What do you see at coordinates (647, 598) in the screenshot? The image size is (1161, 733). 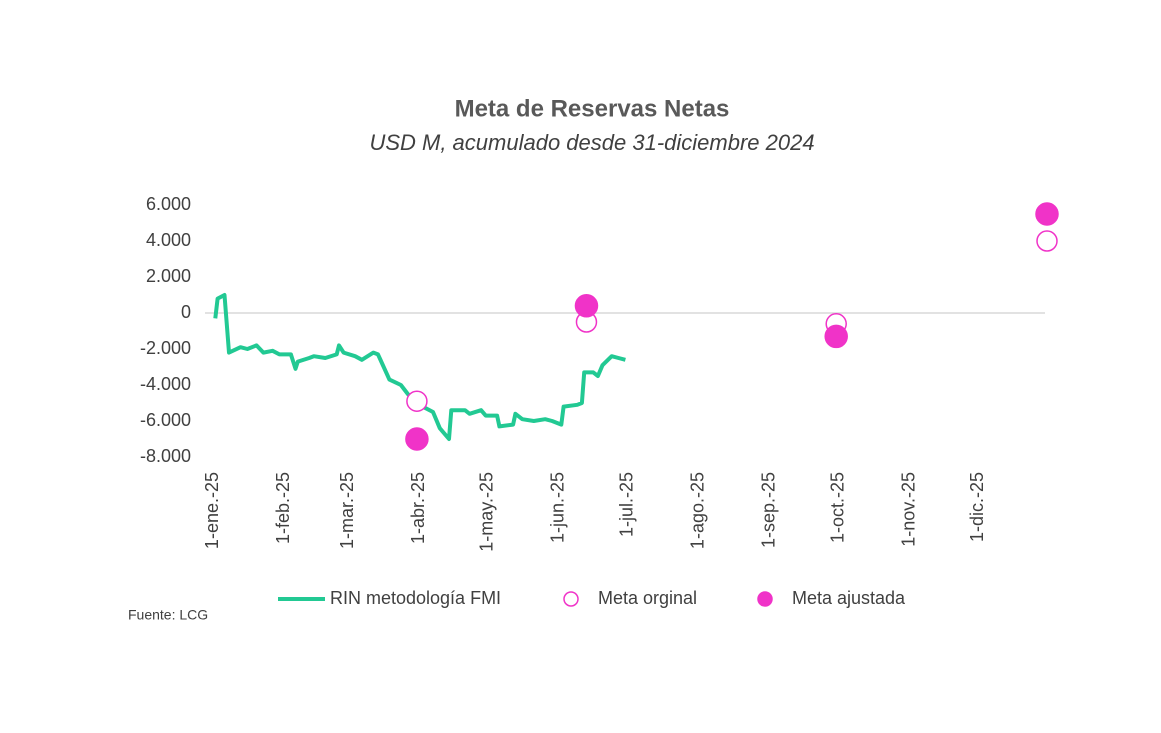 I see `legend-label: Meta orginal` at bounding box center [647, 598].